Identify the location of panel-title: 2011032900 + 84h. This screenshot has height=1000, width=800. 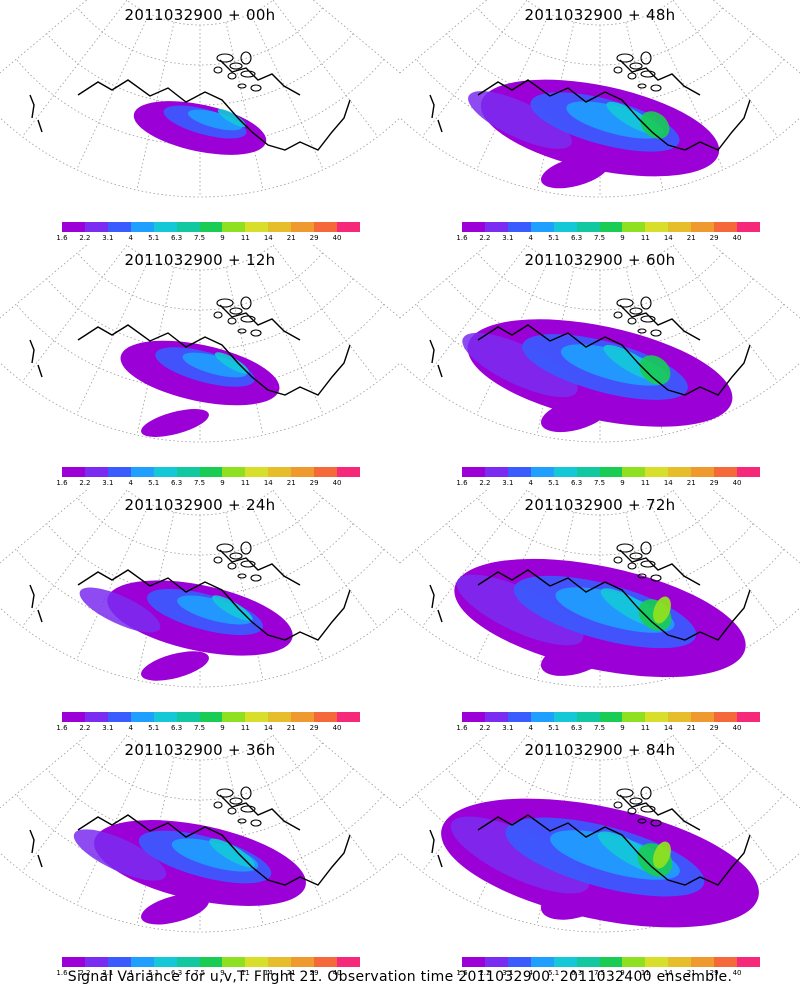
(600, 750).